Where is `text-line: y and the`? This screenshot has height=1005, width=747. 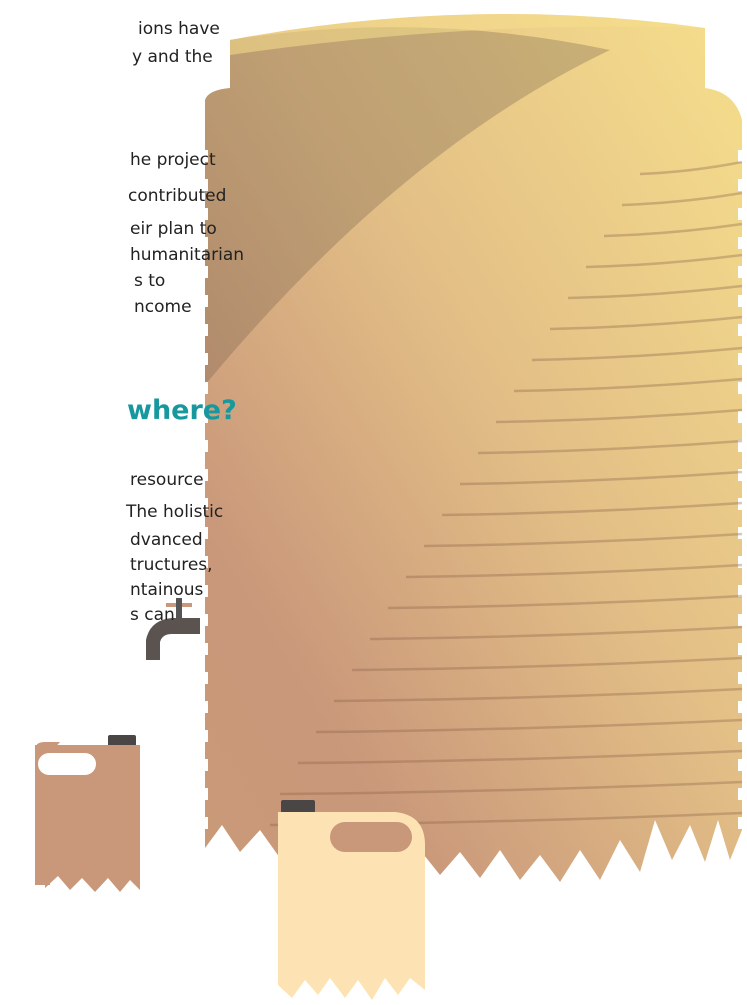
text-line: y and the is located at coordinates (172, 57).